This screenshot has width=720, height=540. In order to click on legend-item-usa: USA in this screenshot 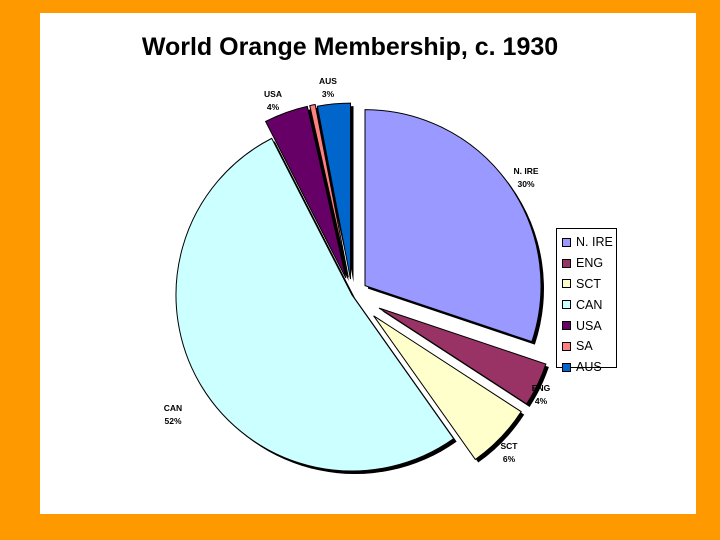, I will do `click(586, 325)`.